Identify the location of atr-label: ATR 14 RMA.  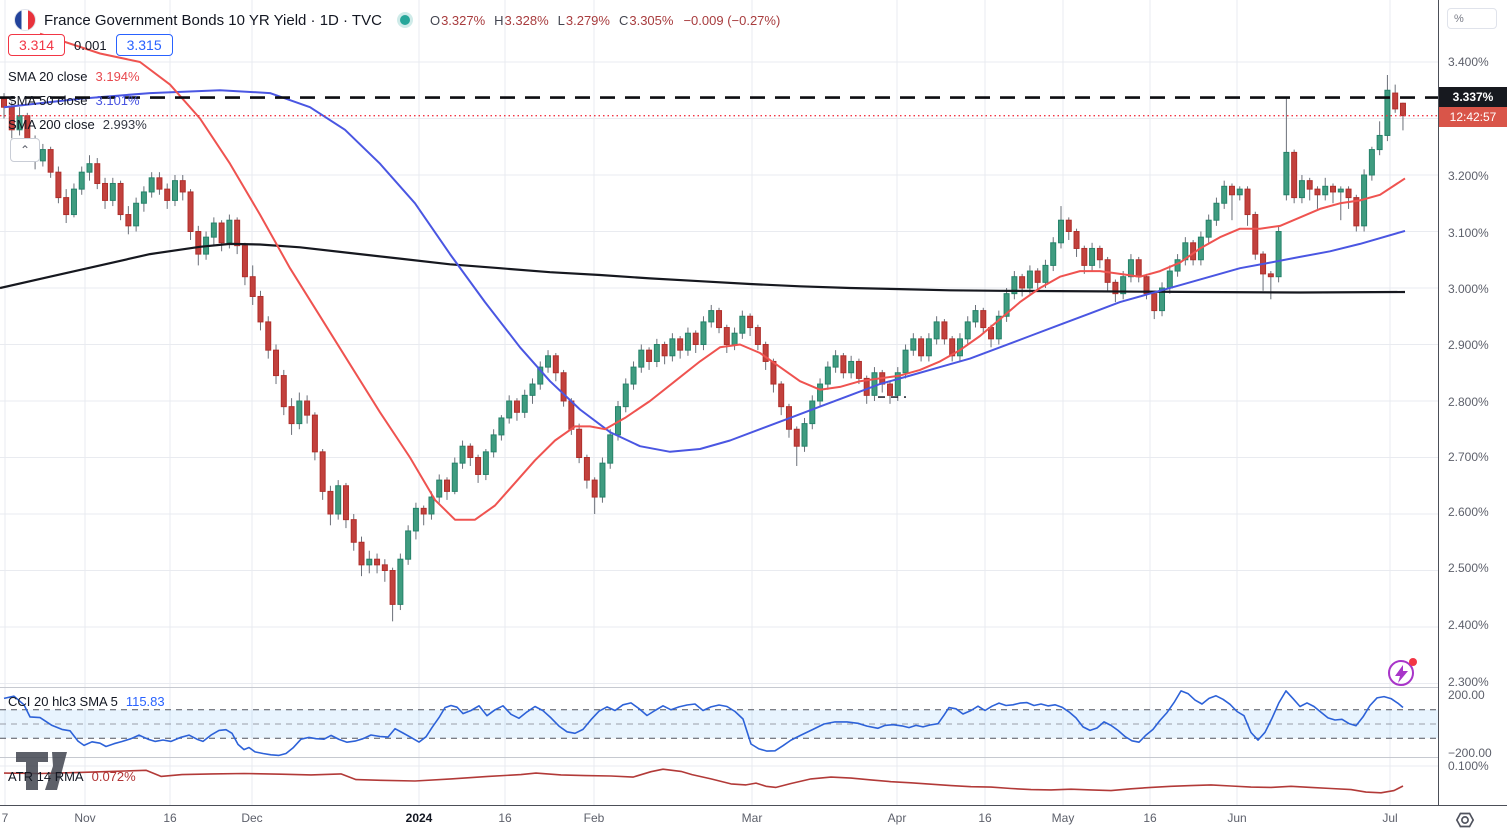
(46, 776).